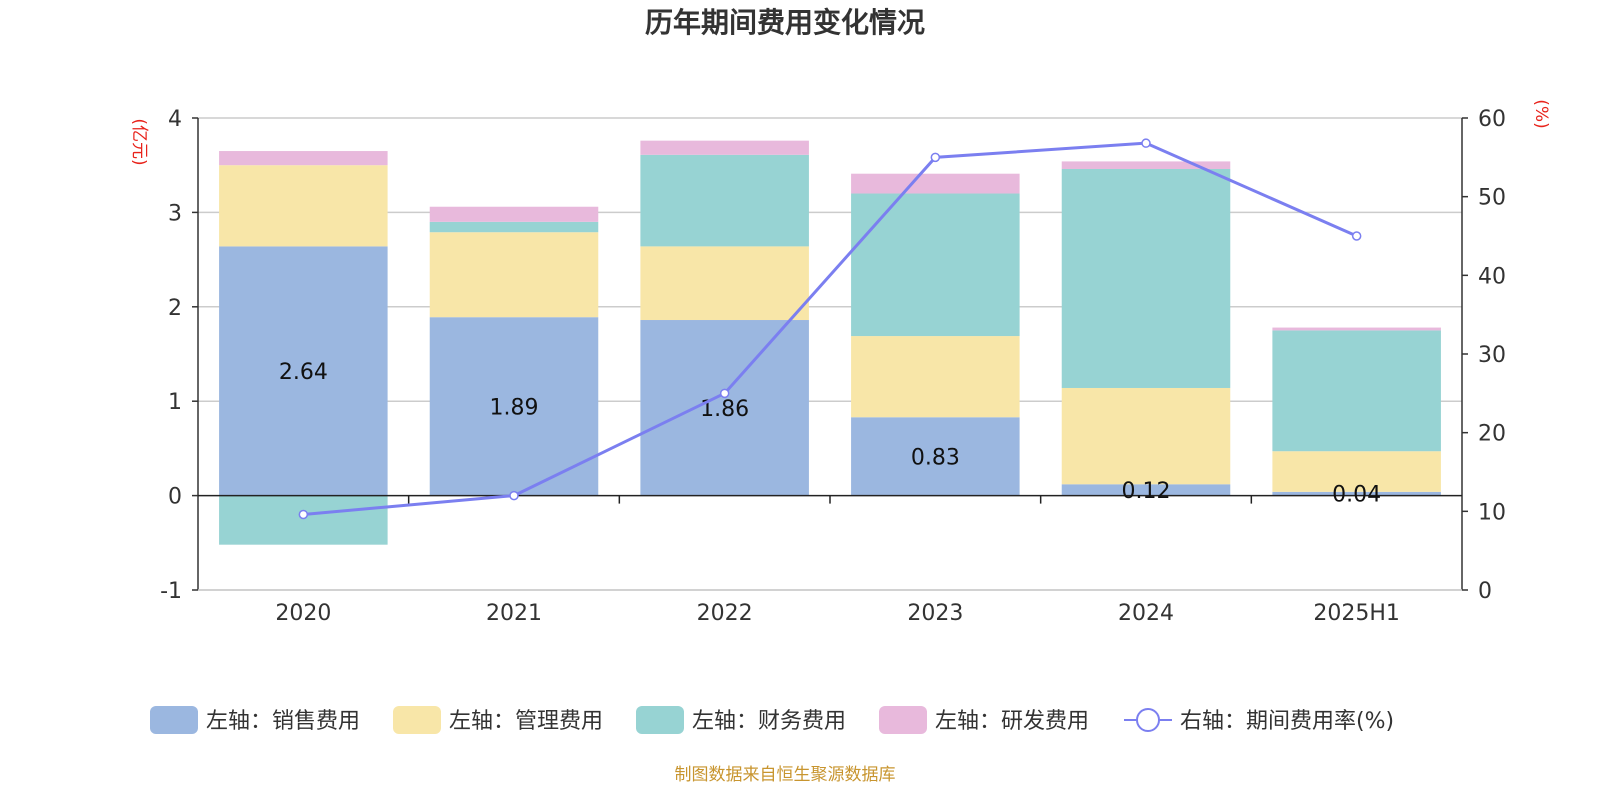  I want to click on category-label: 2024, so click(1146, 613).